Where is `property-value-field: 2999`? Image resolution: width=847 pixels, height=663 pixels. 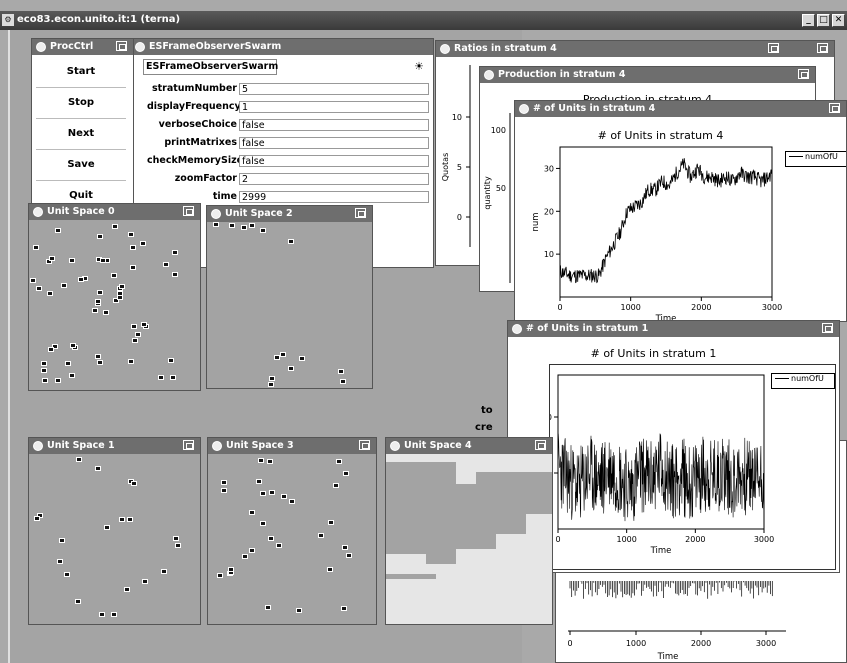
property-value-field: 2999 is located at coordinates (334, 197).